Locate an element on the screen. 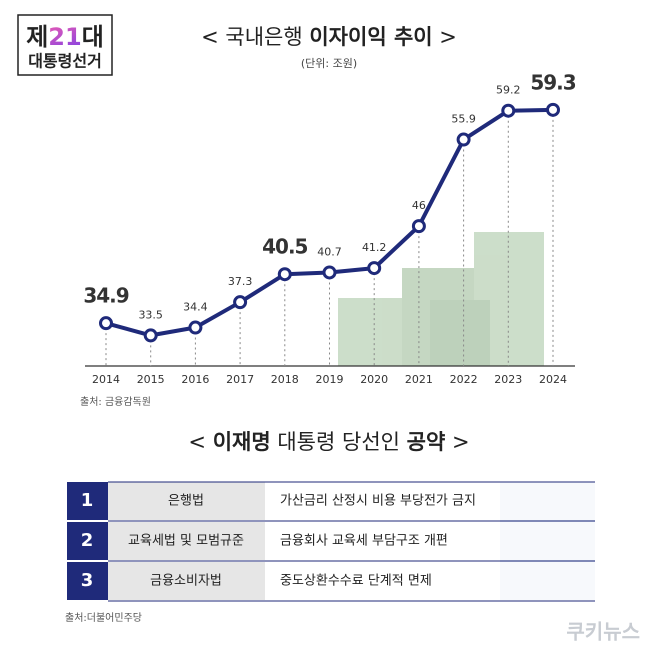 The width and height of the screenshot is (658, 658). data-label: 40.5 is located at coordinates (284, 247).